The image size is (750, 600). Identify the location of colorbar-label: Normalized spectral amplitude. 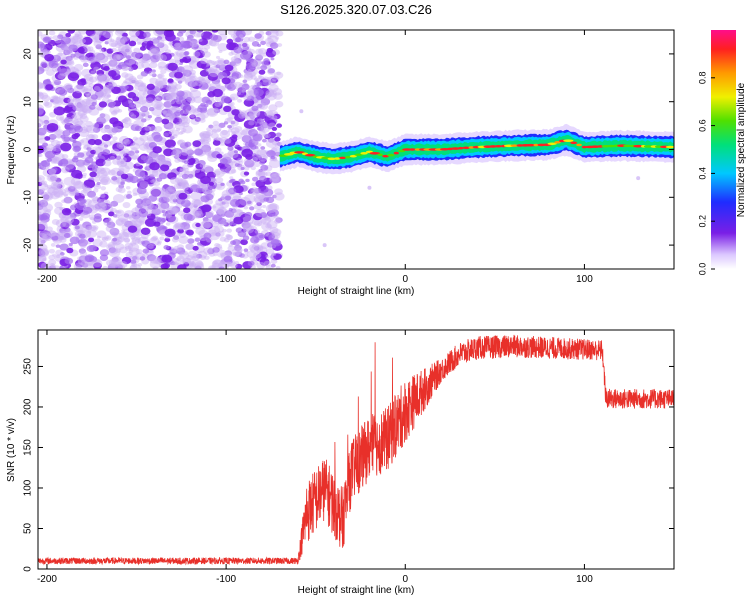
(741, 149).